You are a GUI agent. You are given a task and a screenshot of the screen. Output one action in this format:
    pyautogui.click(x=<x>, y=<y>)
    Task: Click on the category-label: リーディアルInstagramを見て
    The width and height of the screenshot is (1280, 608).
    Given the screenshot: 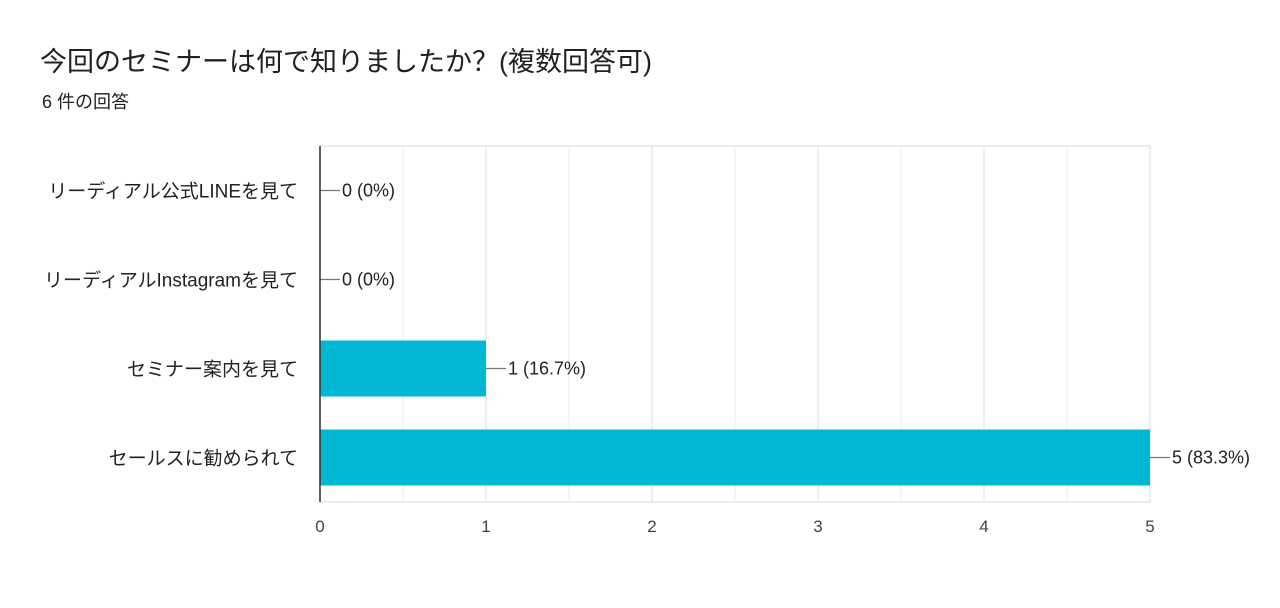 What is the action you would take?
    pyautogui.click(x=171, y=281)
    